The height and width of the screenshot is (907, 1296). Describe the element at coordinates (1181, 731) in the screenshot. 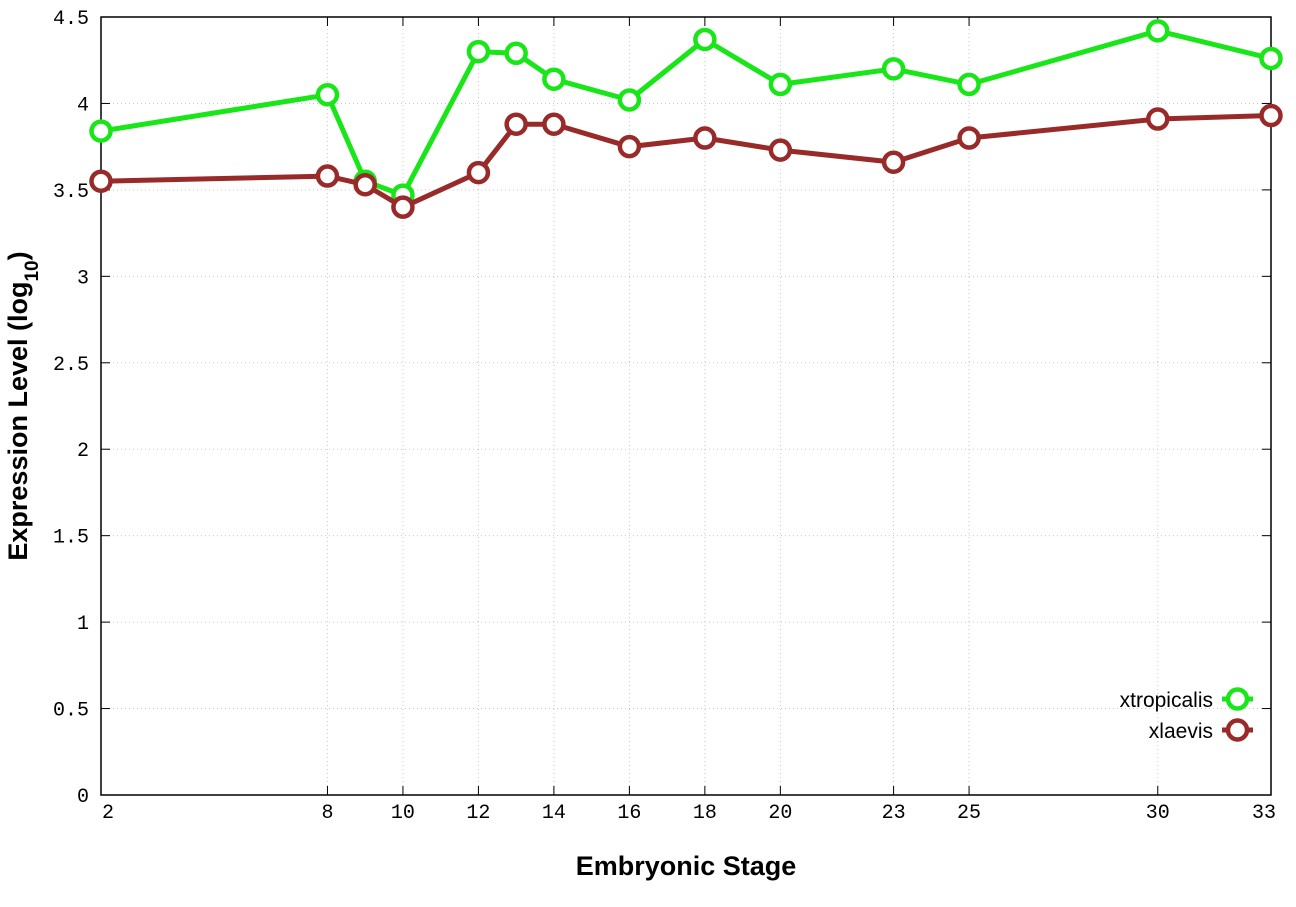

I see `legend-label-xlaevis: xlaevis` at that location.